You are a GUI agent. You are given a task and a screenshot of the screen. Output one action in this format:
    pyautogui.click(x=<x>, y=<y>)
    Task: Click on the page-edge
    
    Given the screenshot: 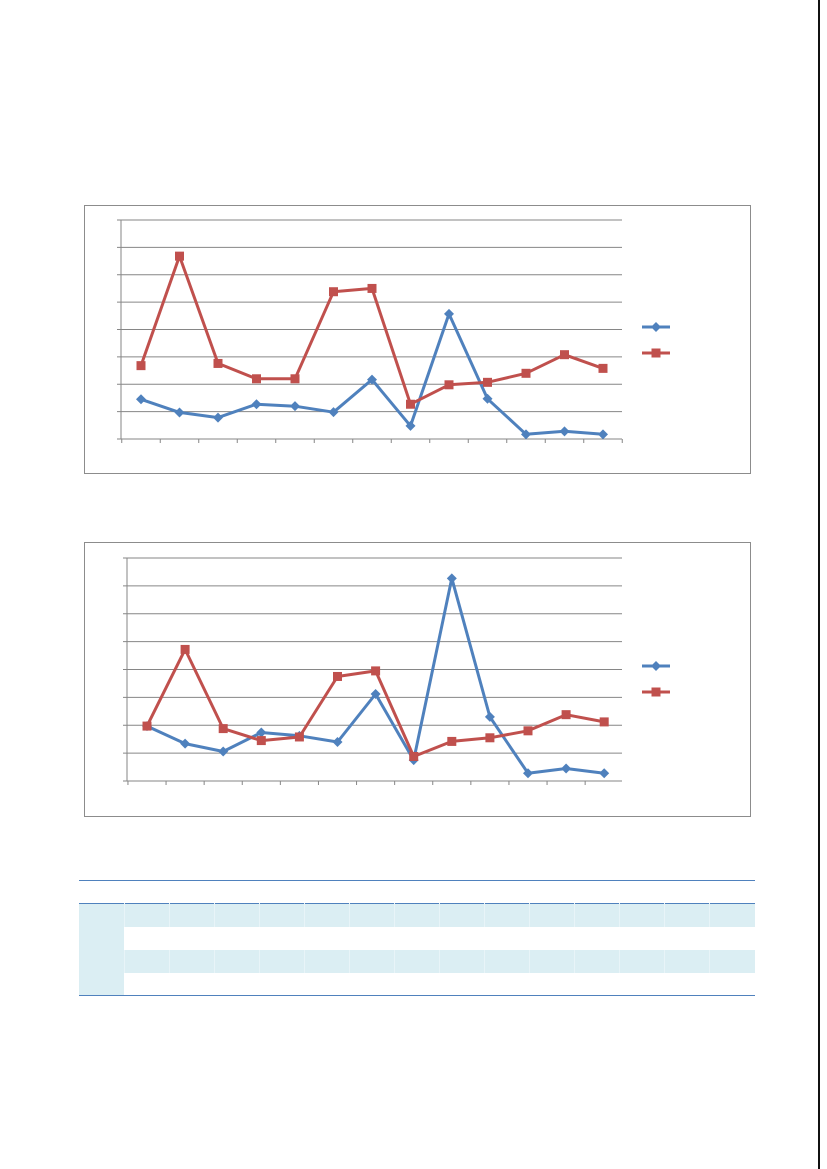 What is the action you would take?
    pyautogui.click(x=819, y=584)
    